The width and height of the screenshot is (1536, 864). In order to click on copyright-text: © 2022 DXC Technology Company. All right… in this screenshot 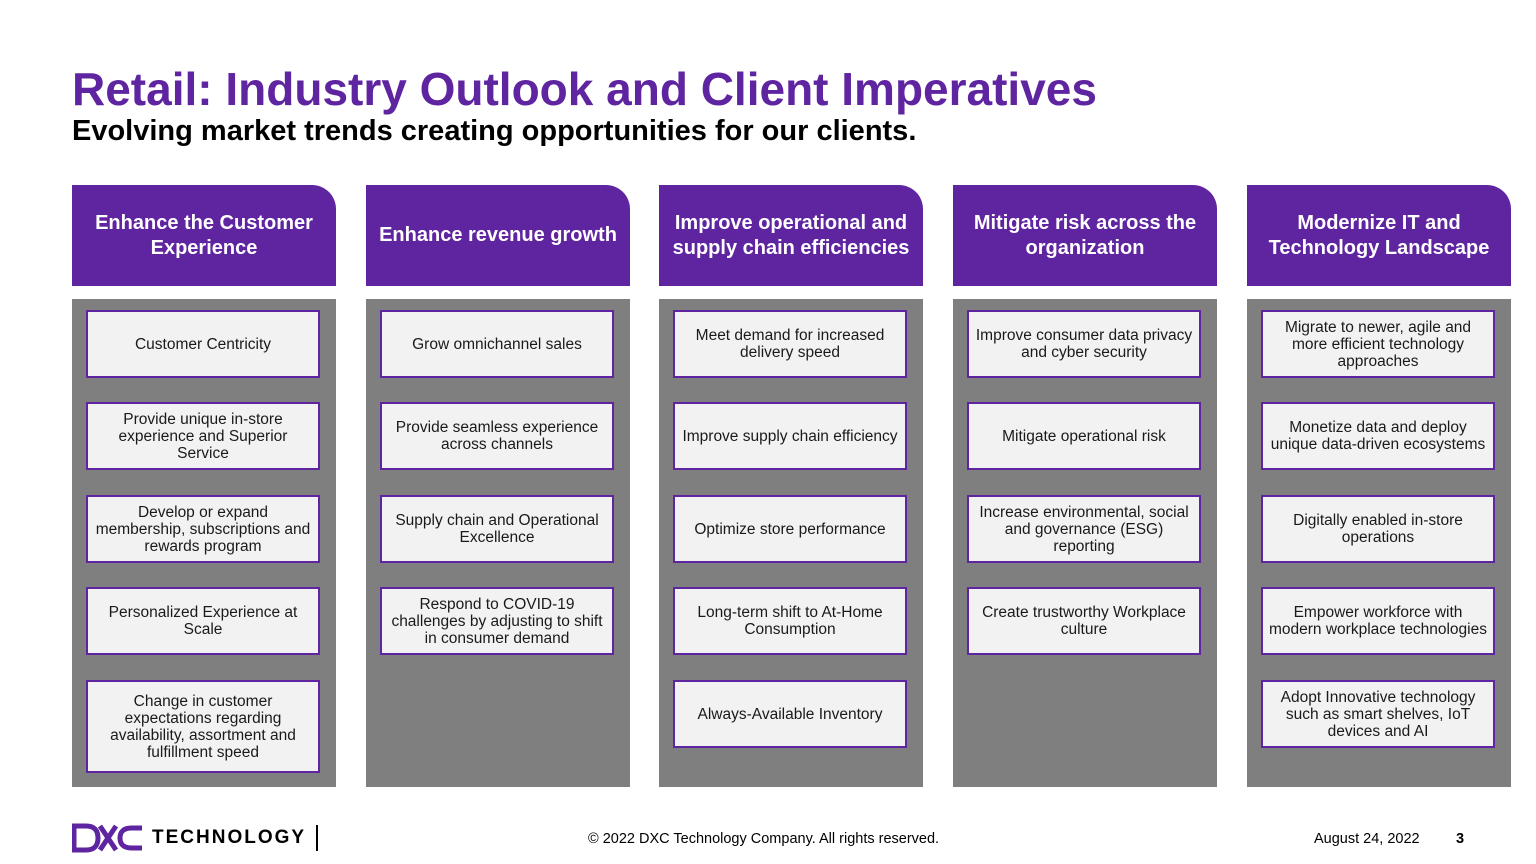, I will do `click(764, 839)`.